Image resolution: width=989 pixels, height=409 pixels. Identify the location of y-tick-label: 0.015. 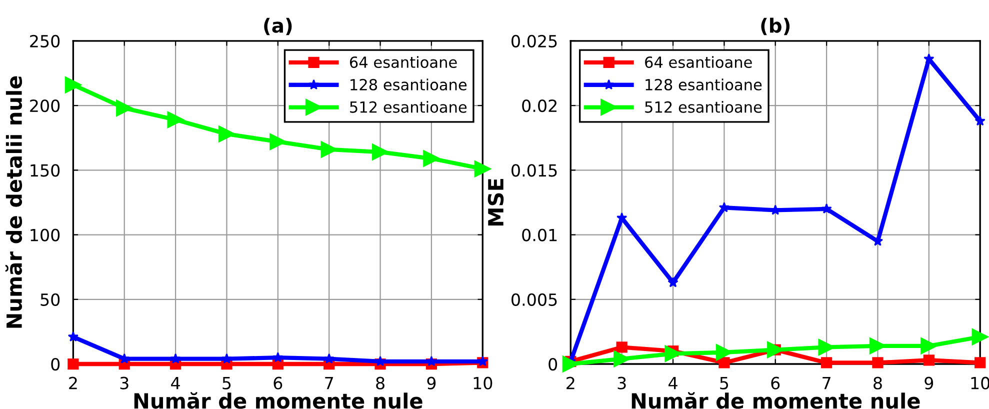
(534, 170).